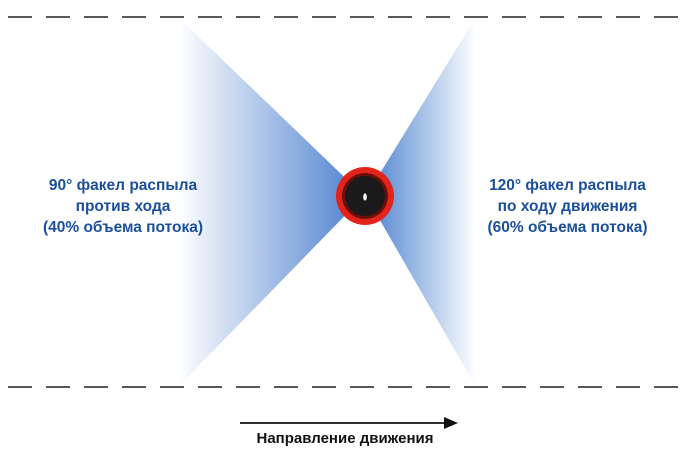 The height and width of the screenshot is (454, 690). Describe the element at coordinates (349, 423) in the screenshot. I see `direction-arrow-icon` at that location.